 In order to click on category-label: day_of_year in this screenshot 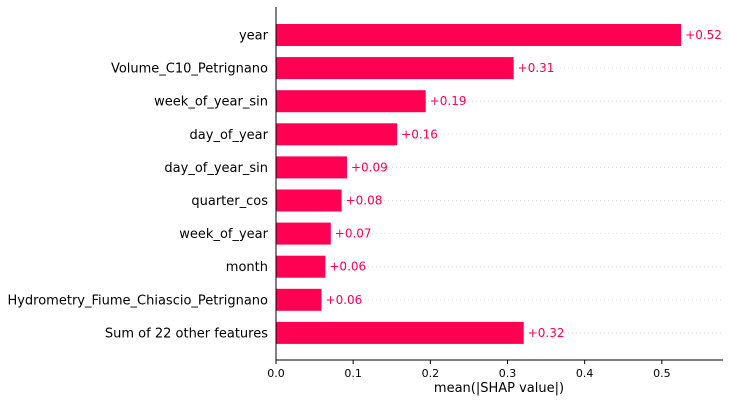, I will do `click(229, 135)`.